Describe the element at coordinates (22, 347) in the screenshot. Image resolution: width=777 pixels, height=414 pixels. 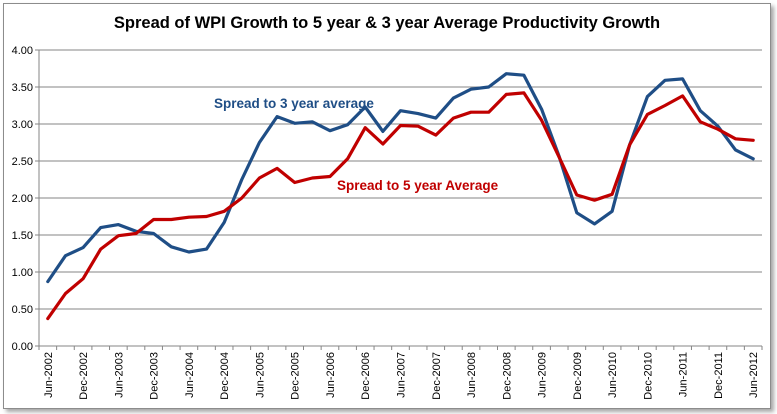
I see `y-tick-label: 0.00` at that location.